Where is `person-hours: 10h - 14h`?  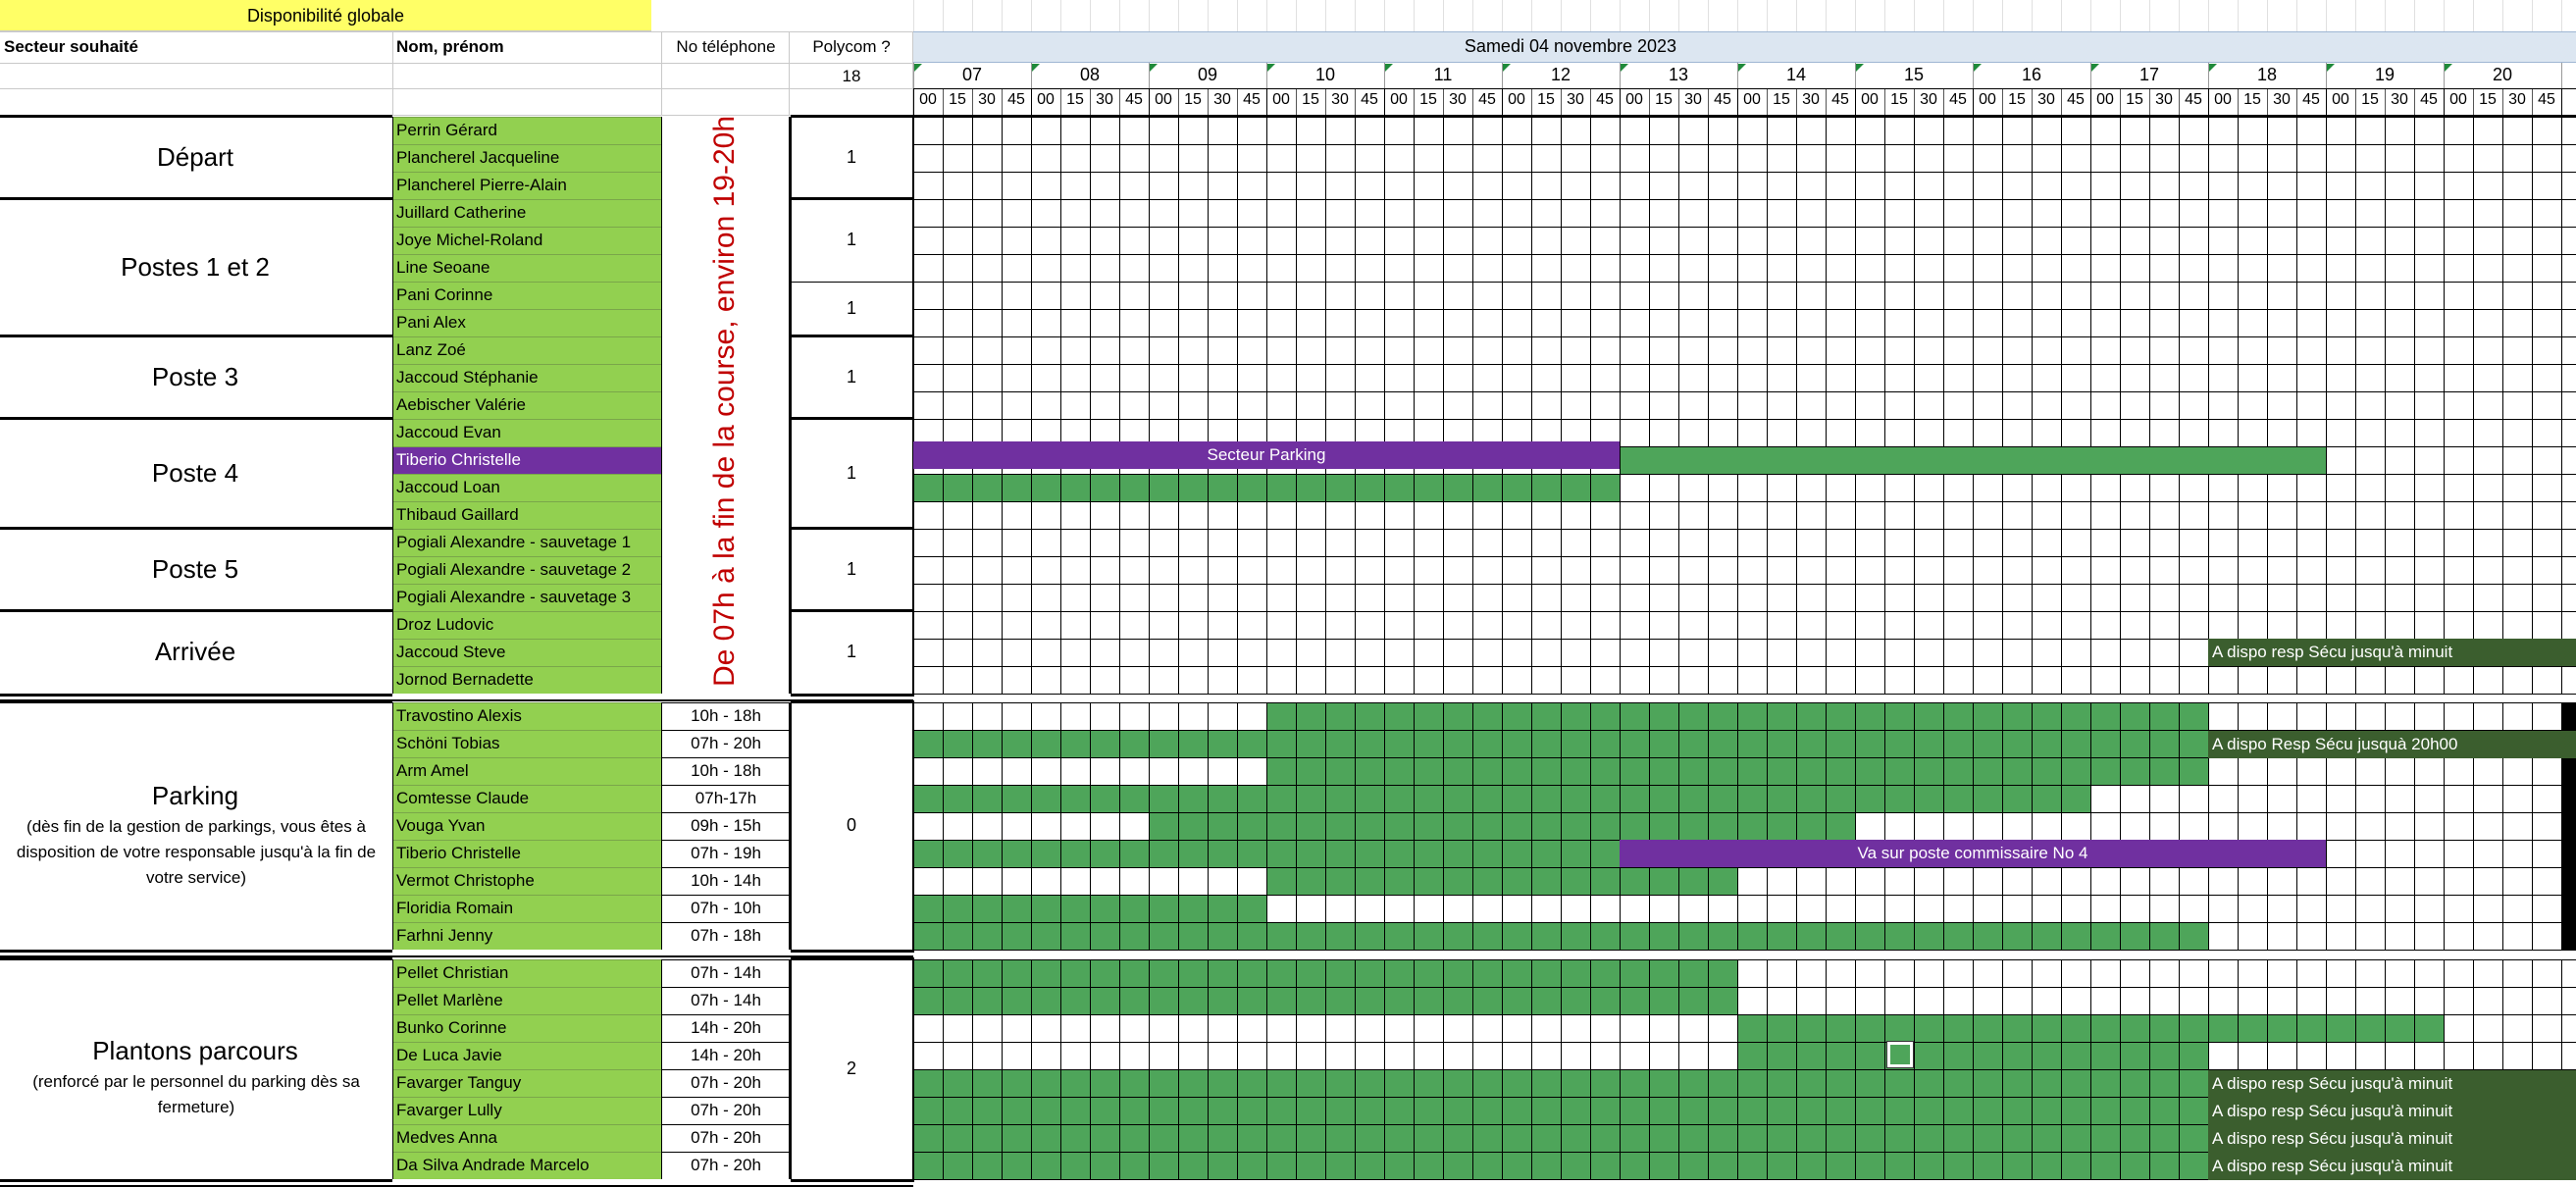 person-hours: 10h - 14h is located at coordinates (726, 880).